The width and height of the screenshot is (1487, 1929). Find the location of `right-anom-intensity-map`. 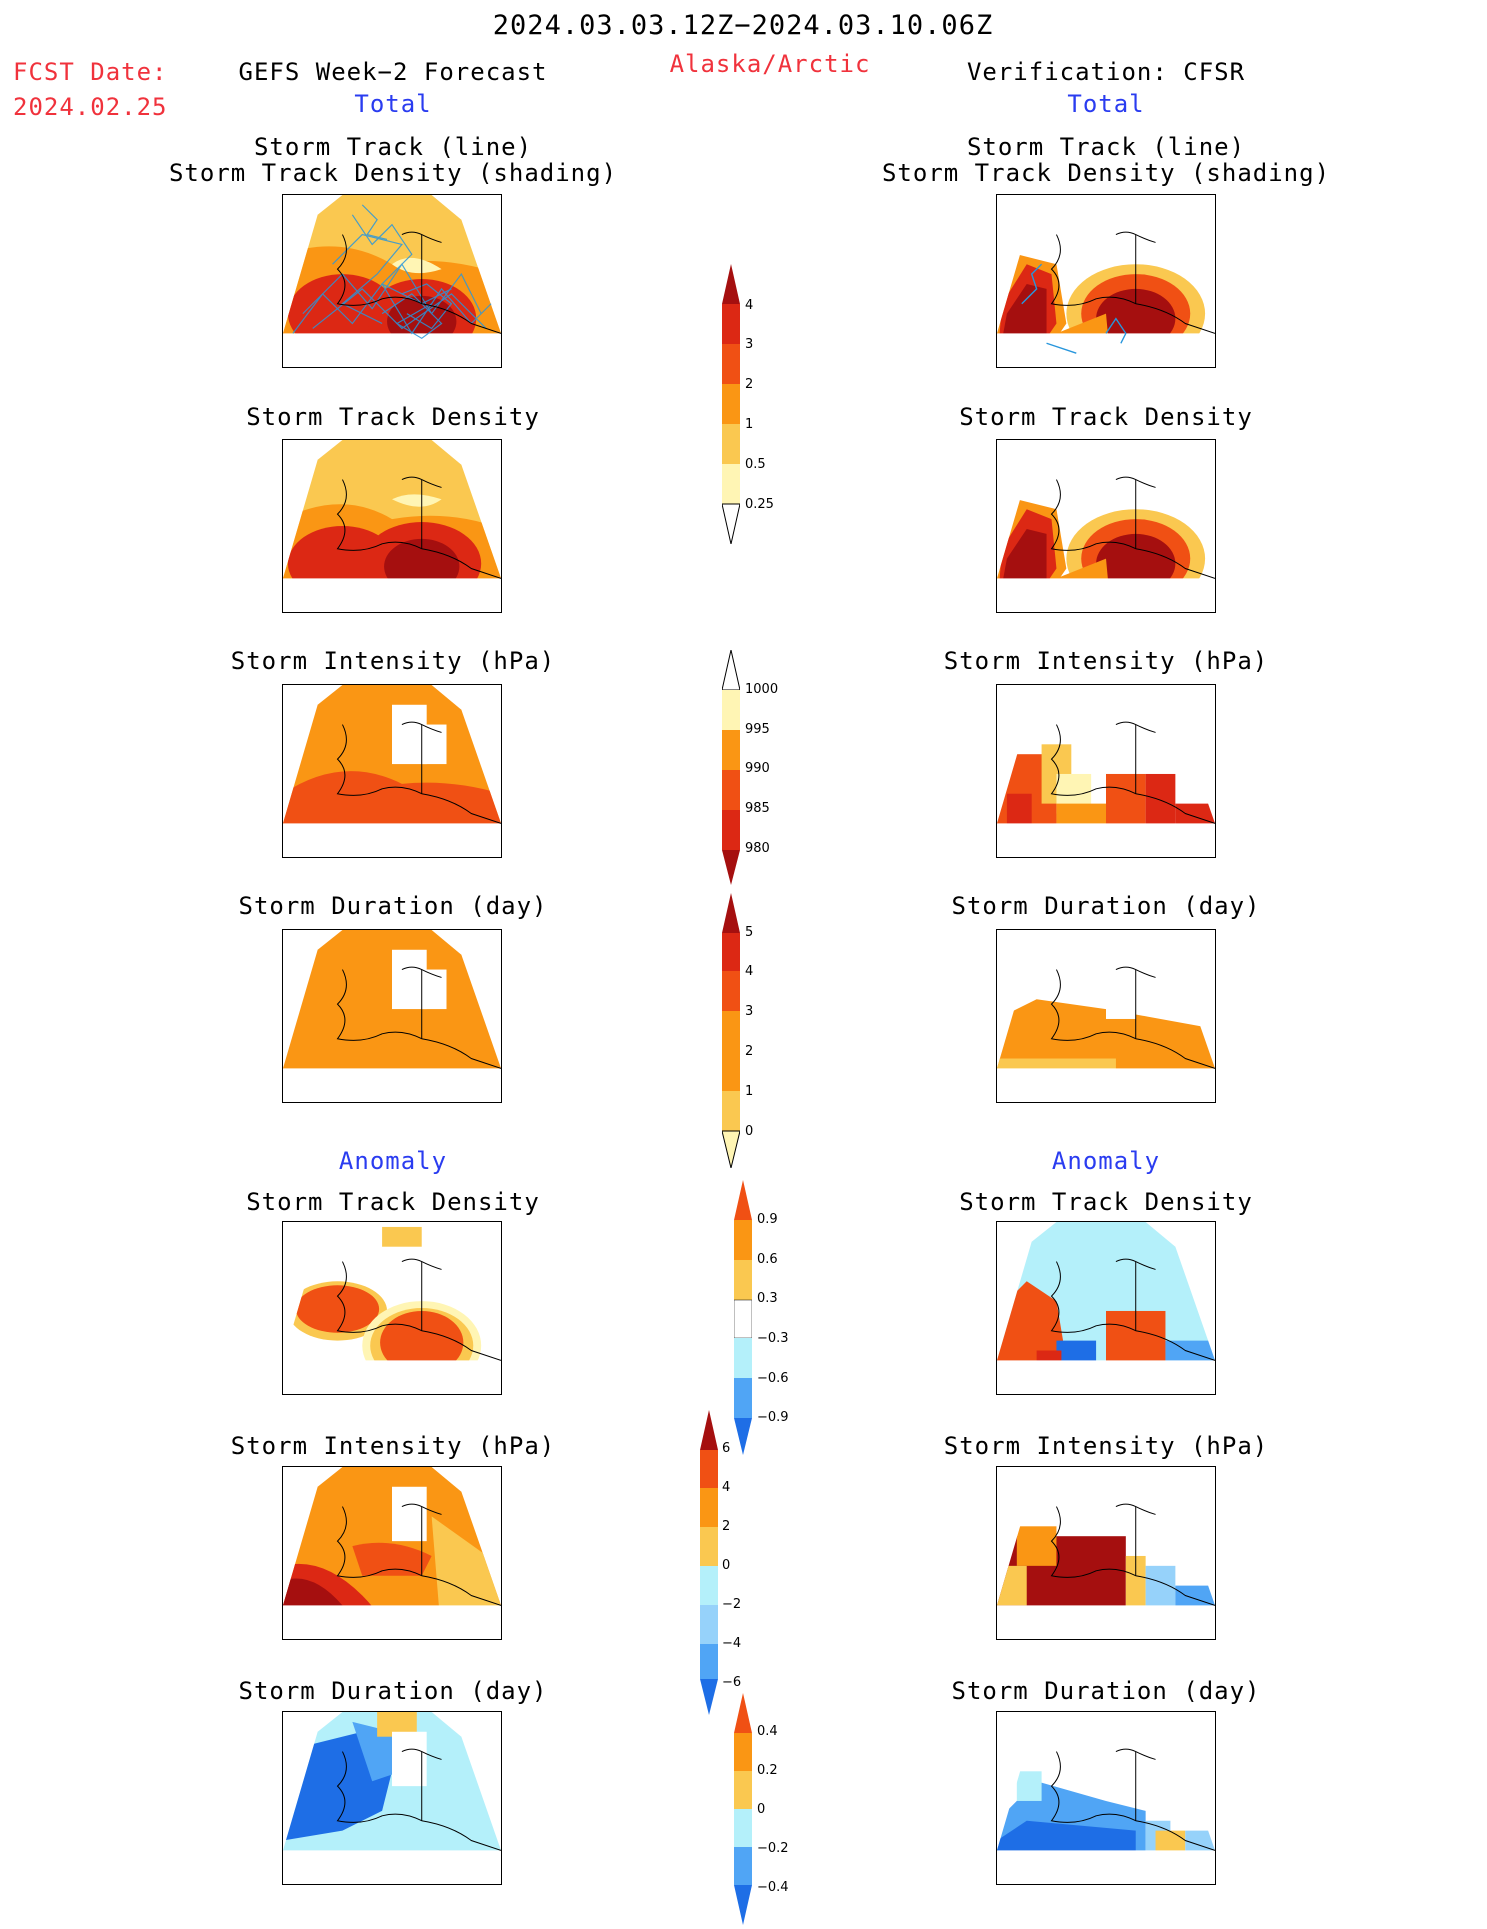

right-anom-intensity-map is located at coordinates (1106, 1553).